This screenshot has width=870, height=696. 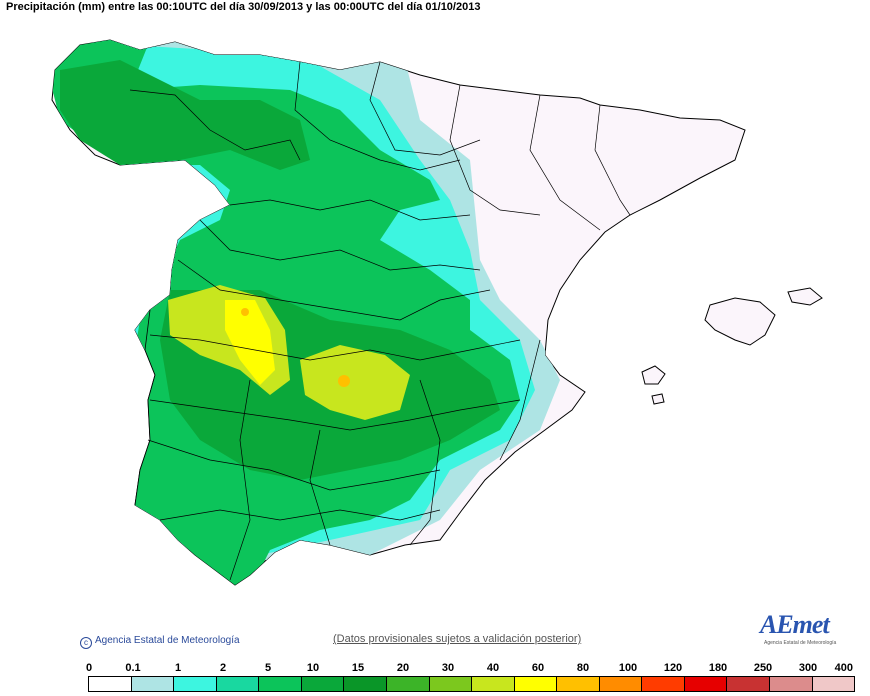 What do you see at coordinates (763, 668) in the screenshot?
I see `legend-tick-label: 250` at bounding box center [763, 668].